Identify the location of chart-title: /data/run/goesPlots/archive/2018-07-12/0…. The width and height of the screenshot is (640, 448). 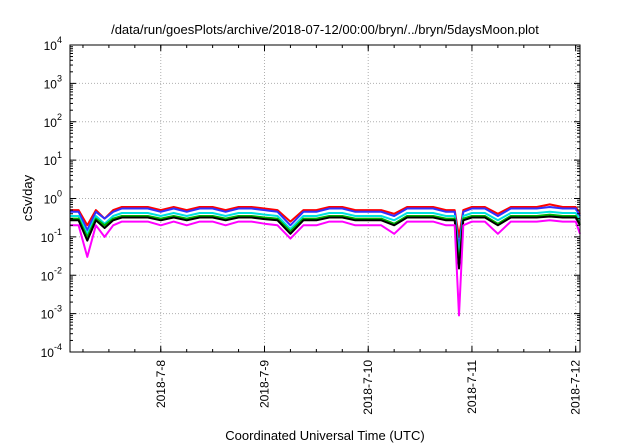
(325, 29).